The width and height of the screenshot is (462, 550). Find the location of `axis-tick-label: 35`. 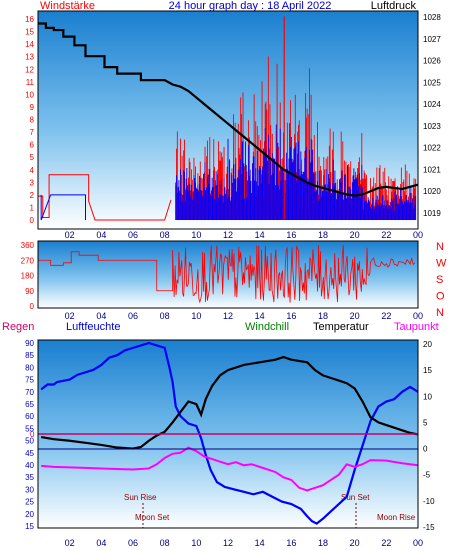

axis-tick-label: 35 is located at coordinates (29, 477).